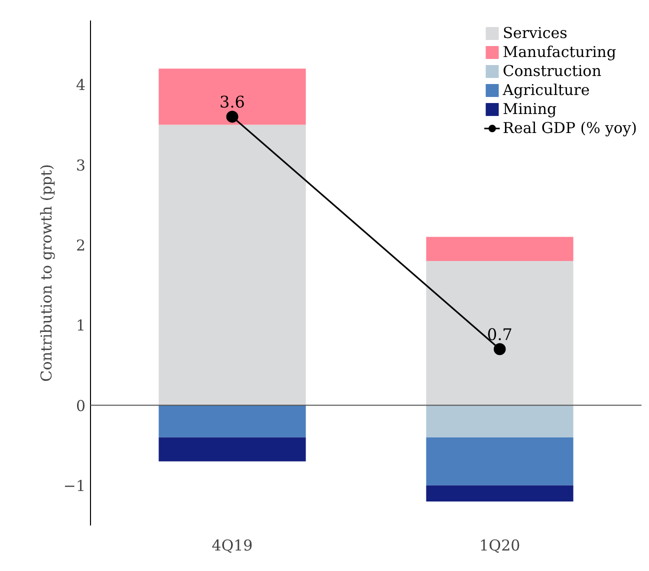 This screenshot has height=571, width=649. I want to click on y-tick-label: −1, so click(74, 485).